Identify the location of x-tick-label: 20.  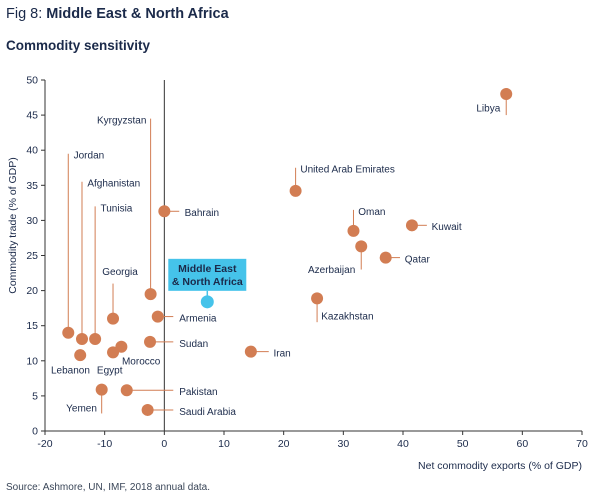
(284, 444).